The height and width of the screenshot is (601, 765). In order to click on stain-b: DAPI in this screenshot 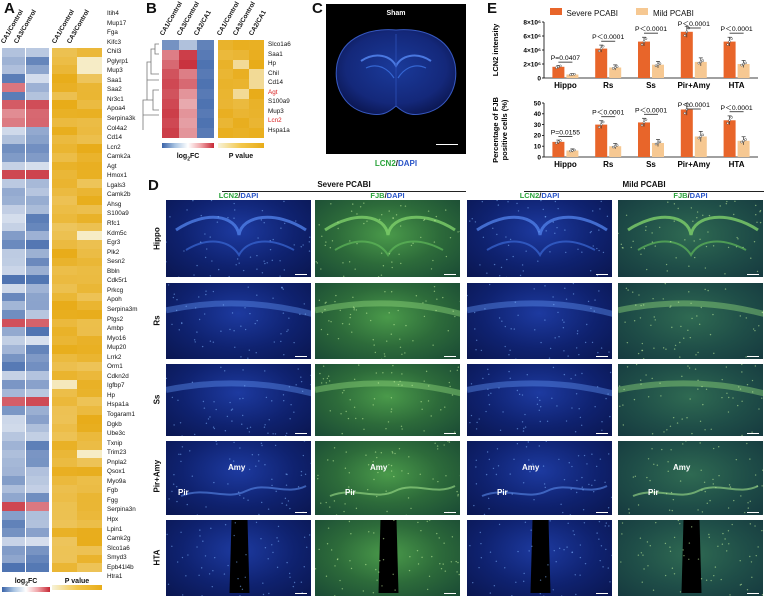, I will do `click(550, 195)`.